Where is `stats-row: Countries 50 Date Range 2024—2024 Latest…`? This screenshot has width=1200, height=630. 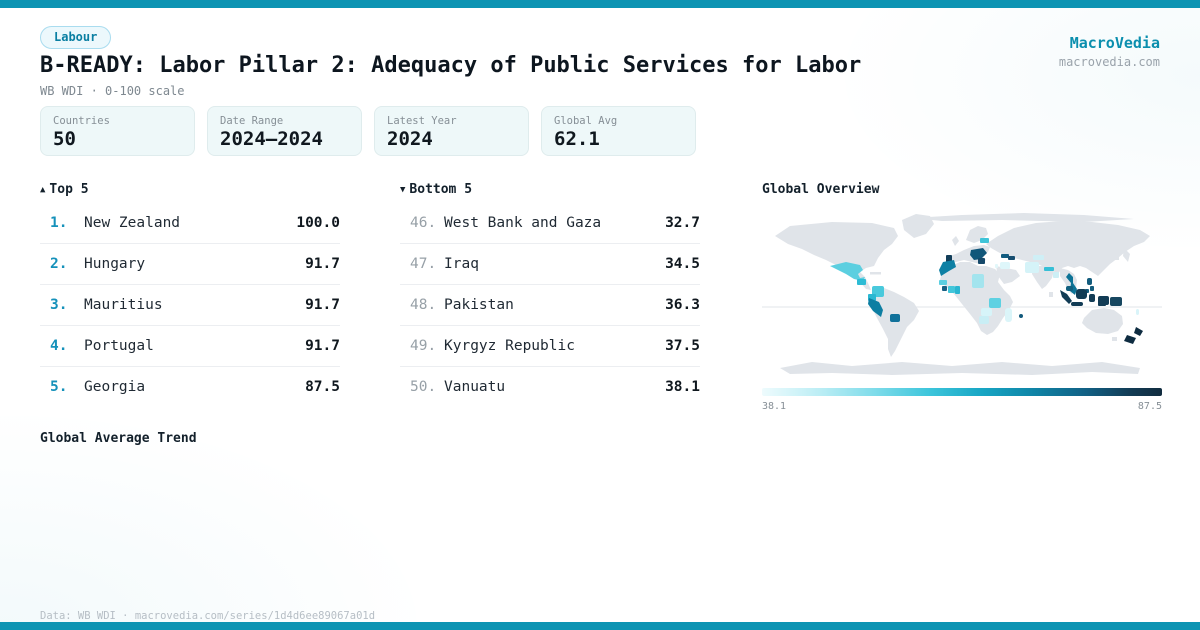 stats-row: Countries 50 Date Range 2024—2024 Latest… is located at coordinates (368, 131).